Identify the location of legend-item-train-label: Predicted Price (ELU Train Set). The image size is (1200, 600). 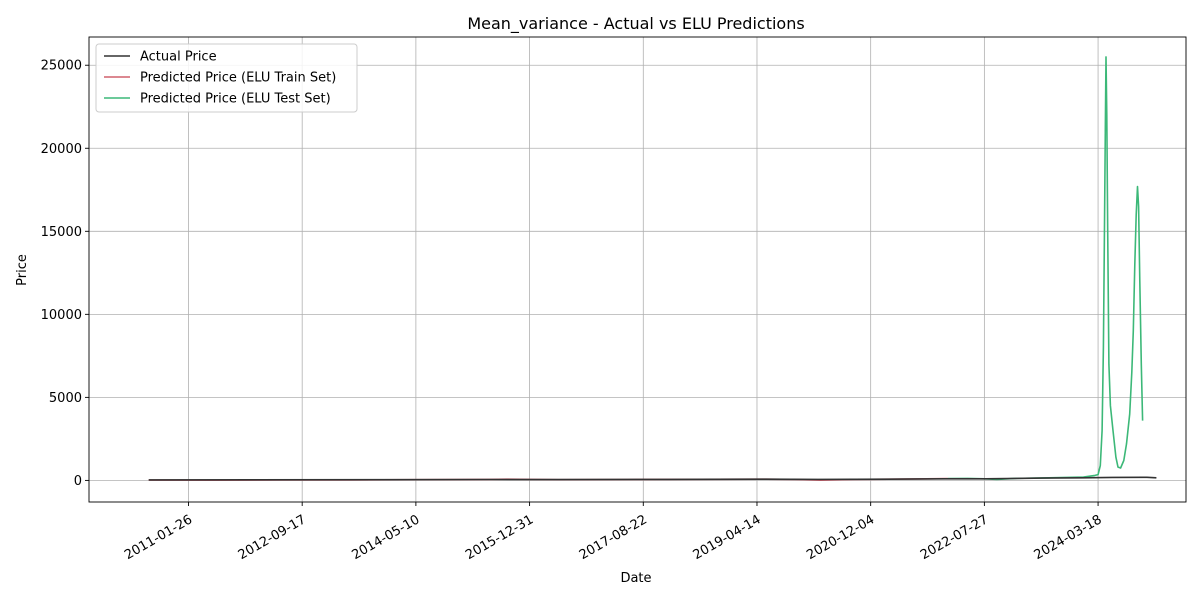
(238, 78).